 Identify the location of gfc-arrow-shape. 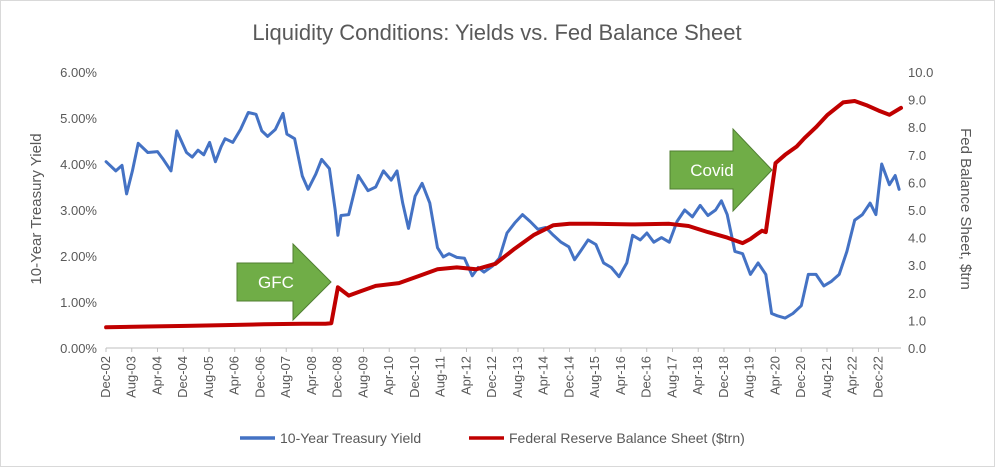
(284, 282).